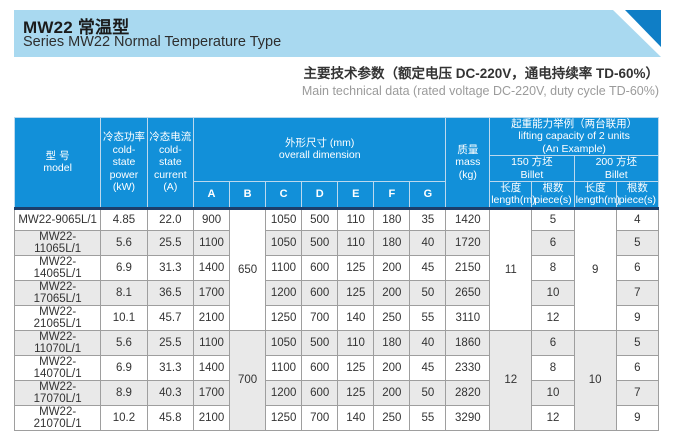 This screenshot has width=673, height=431. What do you see at coordinates (511, 380) in the screenshot?
I see `cell-length-150-merged: 12` at bounding box center [511, 380].